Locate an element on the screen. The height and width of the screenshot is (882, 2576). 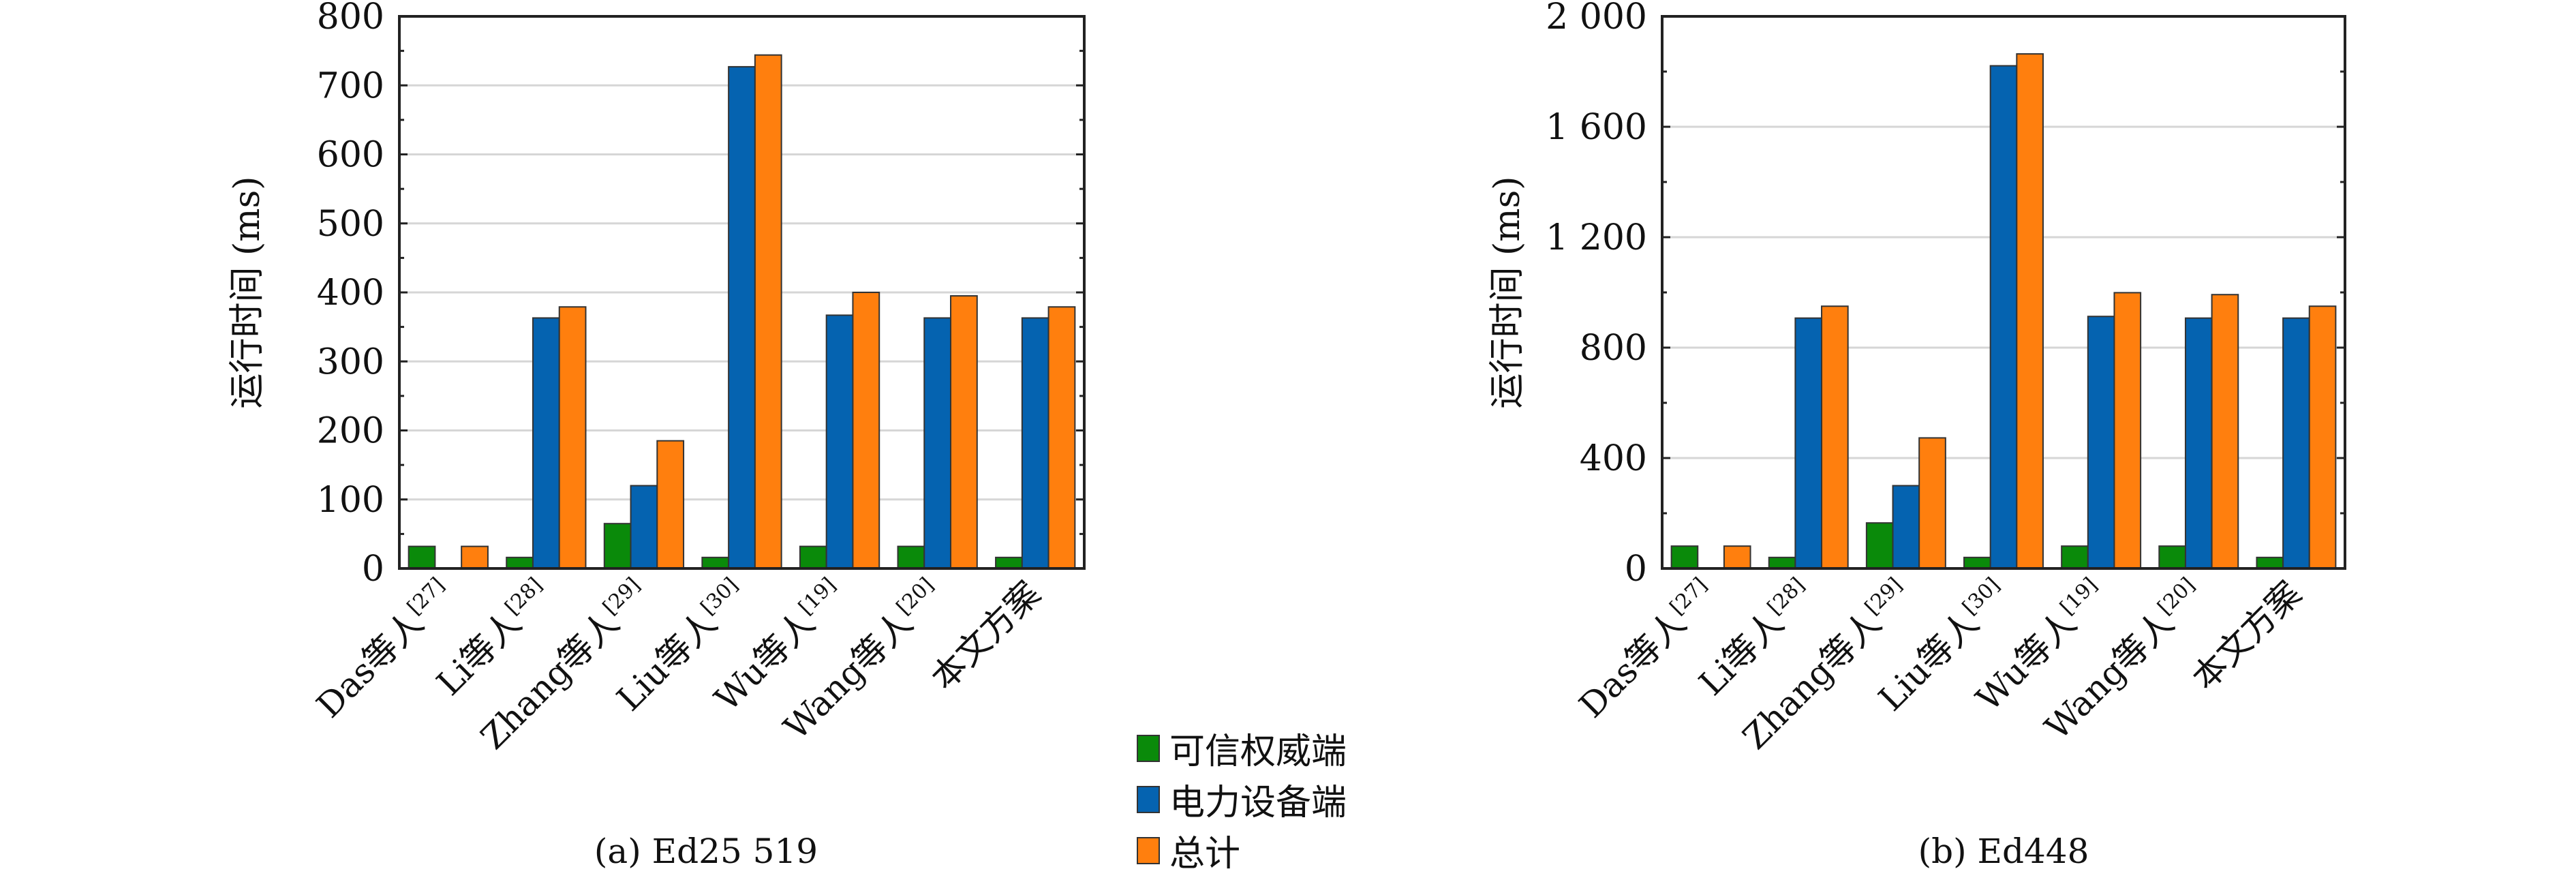
y-tick-label: 100 is located at coordinates (351, 500).